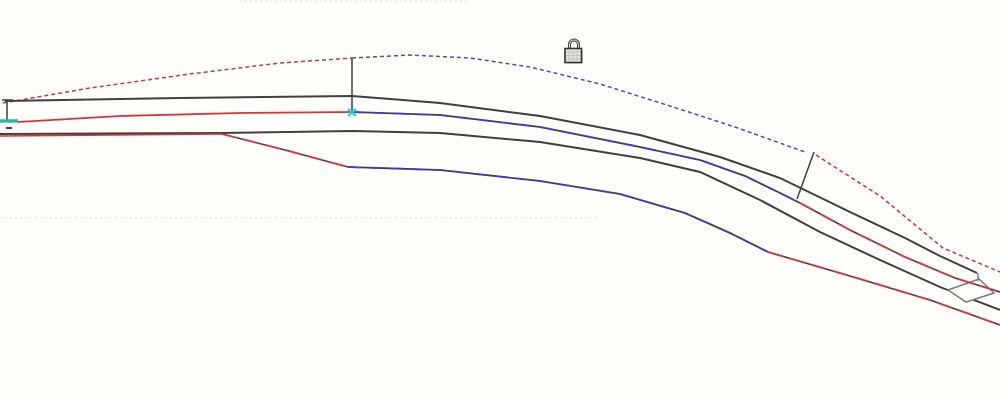  What do you see at coordinates (352, 112) in the screenshot?
I see `cyan-node-cross-b` at bounding box center [352, 112].